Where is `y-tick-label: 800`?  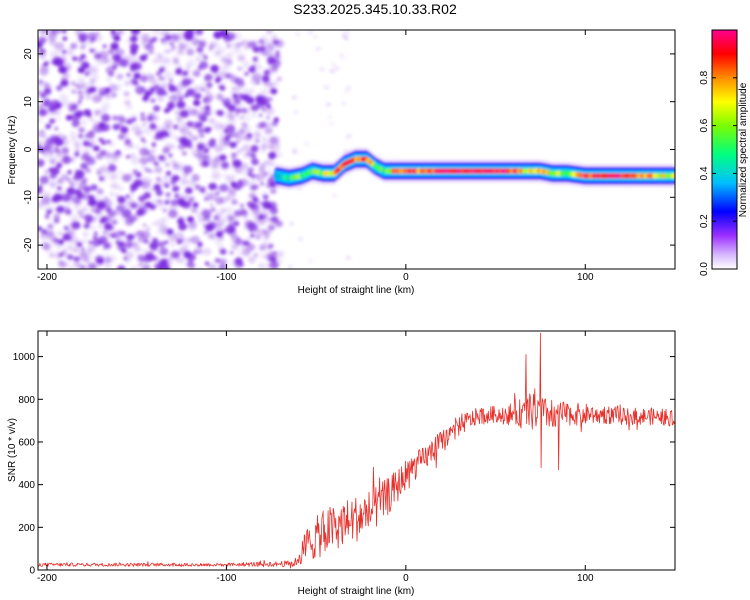 y-tick-label: 800 is located at coordinates (26, 400).